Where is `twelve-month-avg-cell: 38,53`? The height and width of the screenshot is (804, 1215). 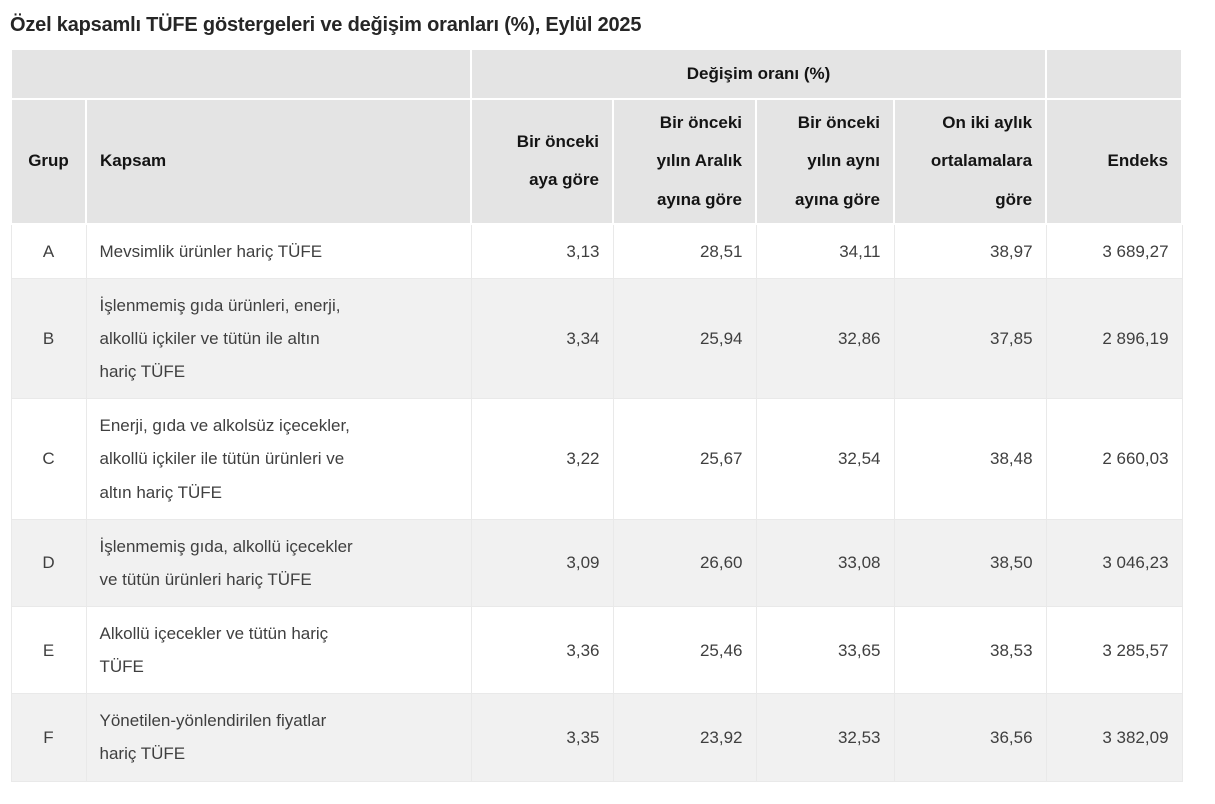 twelve-month-avg-cell: 38,53 is located at coordinates (970, 650).